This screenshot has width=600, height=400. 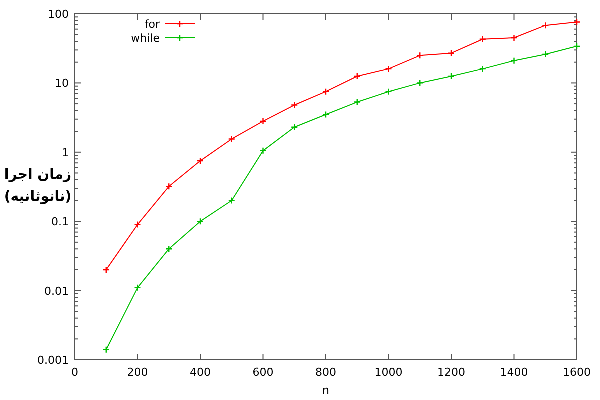 I want to click on x-tick-label: 0, so click(x=75, y=372).